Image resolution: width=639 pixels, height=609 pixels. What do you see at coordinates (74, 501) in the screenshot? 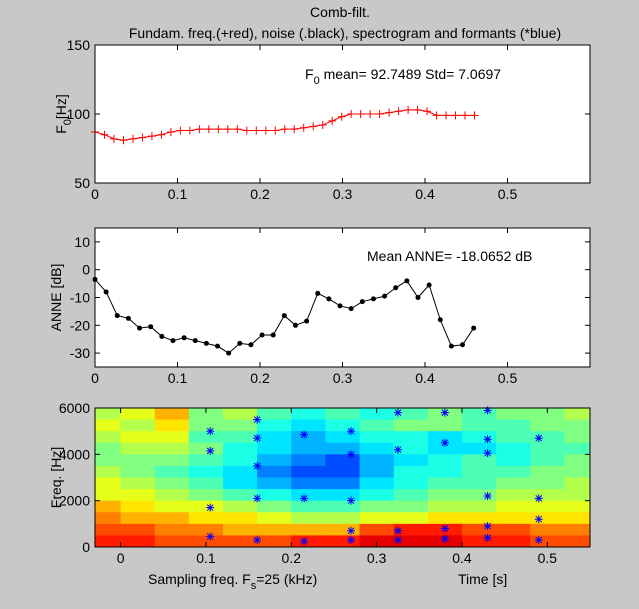
I see `y-tick-label: 2000` at bounding box center [74, 501].